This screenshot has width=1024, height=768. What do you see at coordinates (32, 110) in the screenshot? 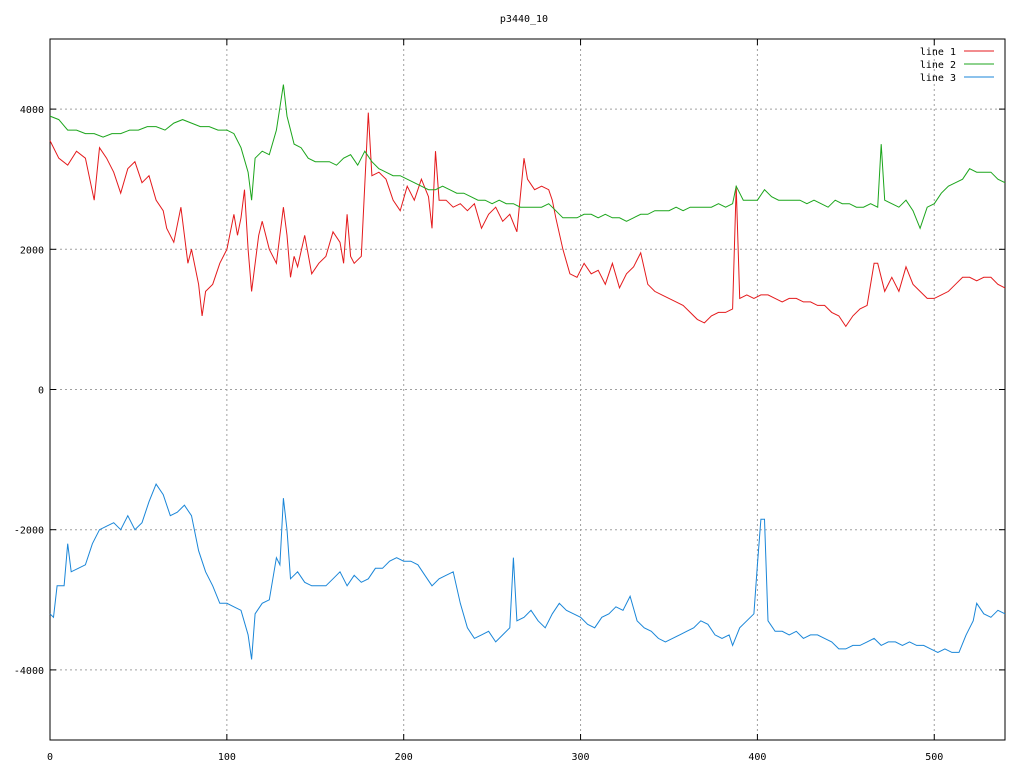
I see `y-tick-label: 4000` at bounding box center [32, 110].